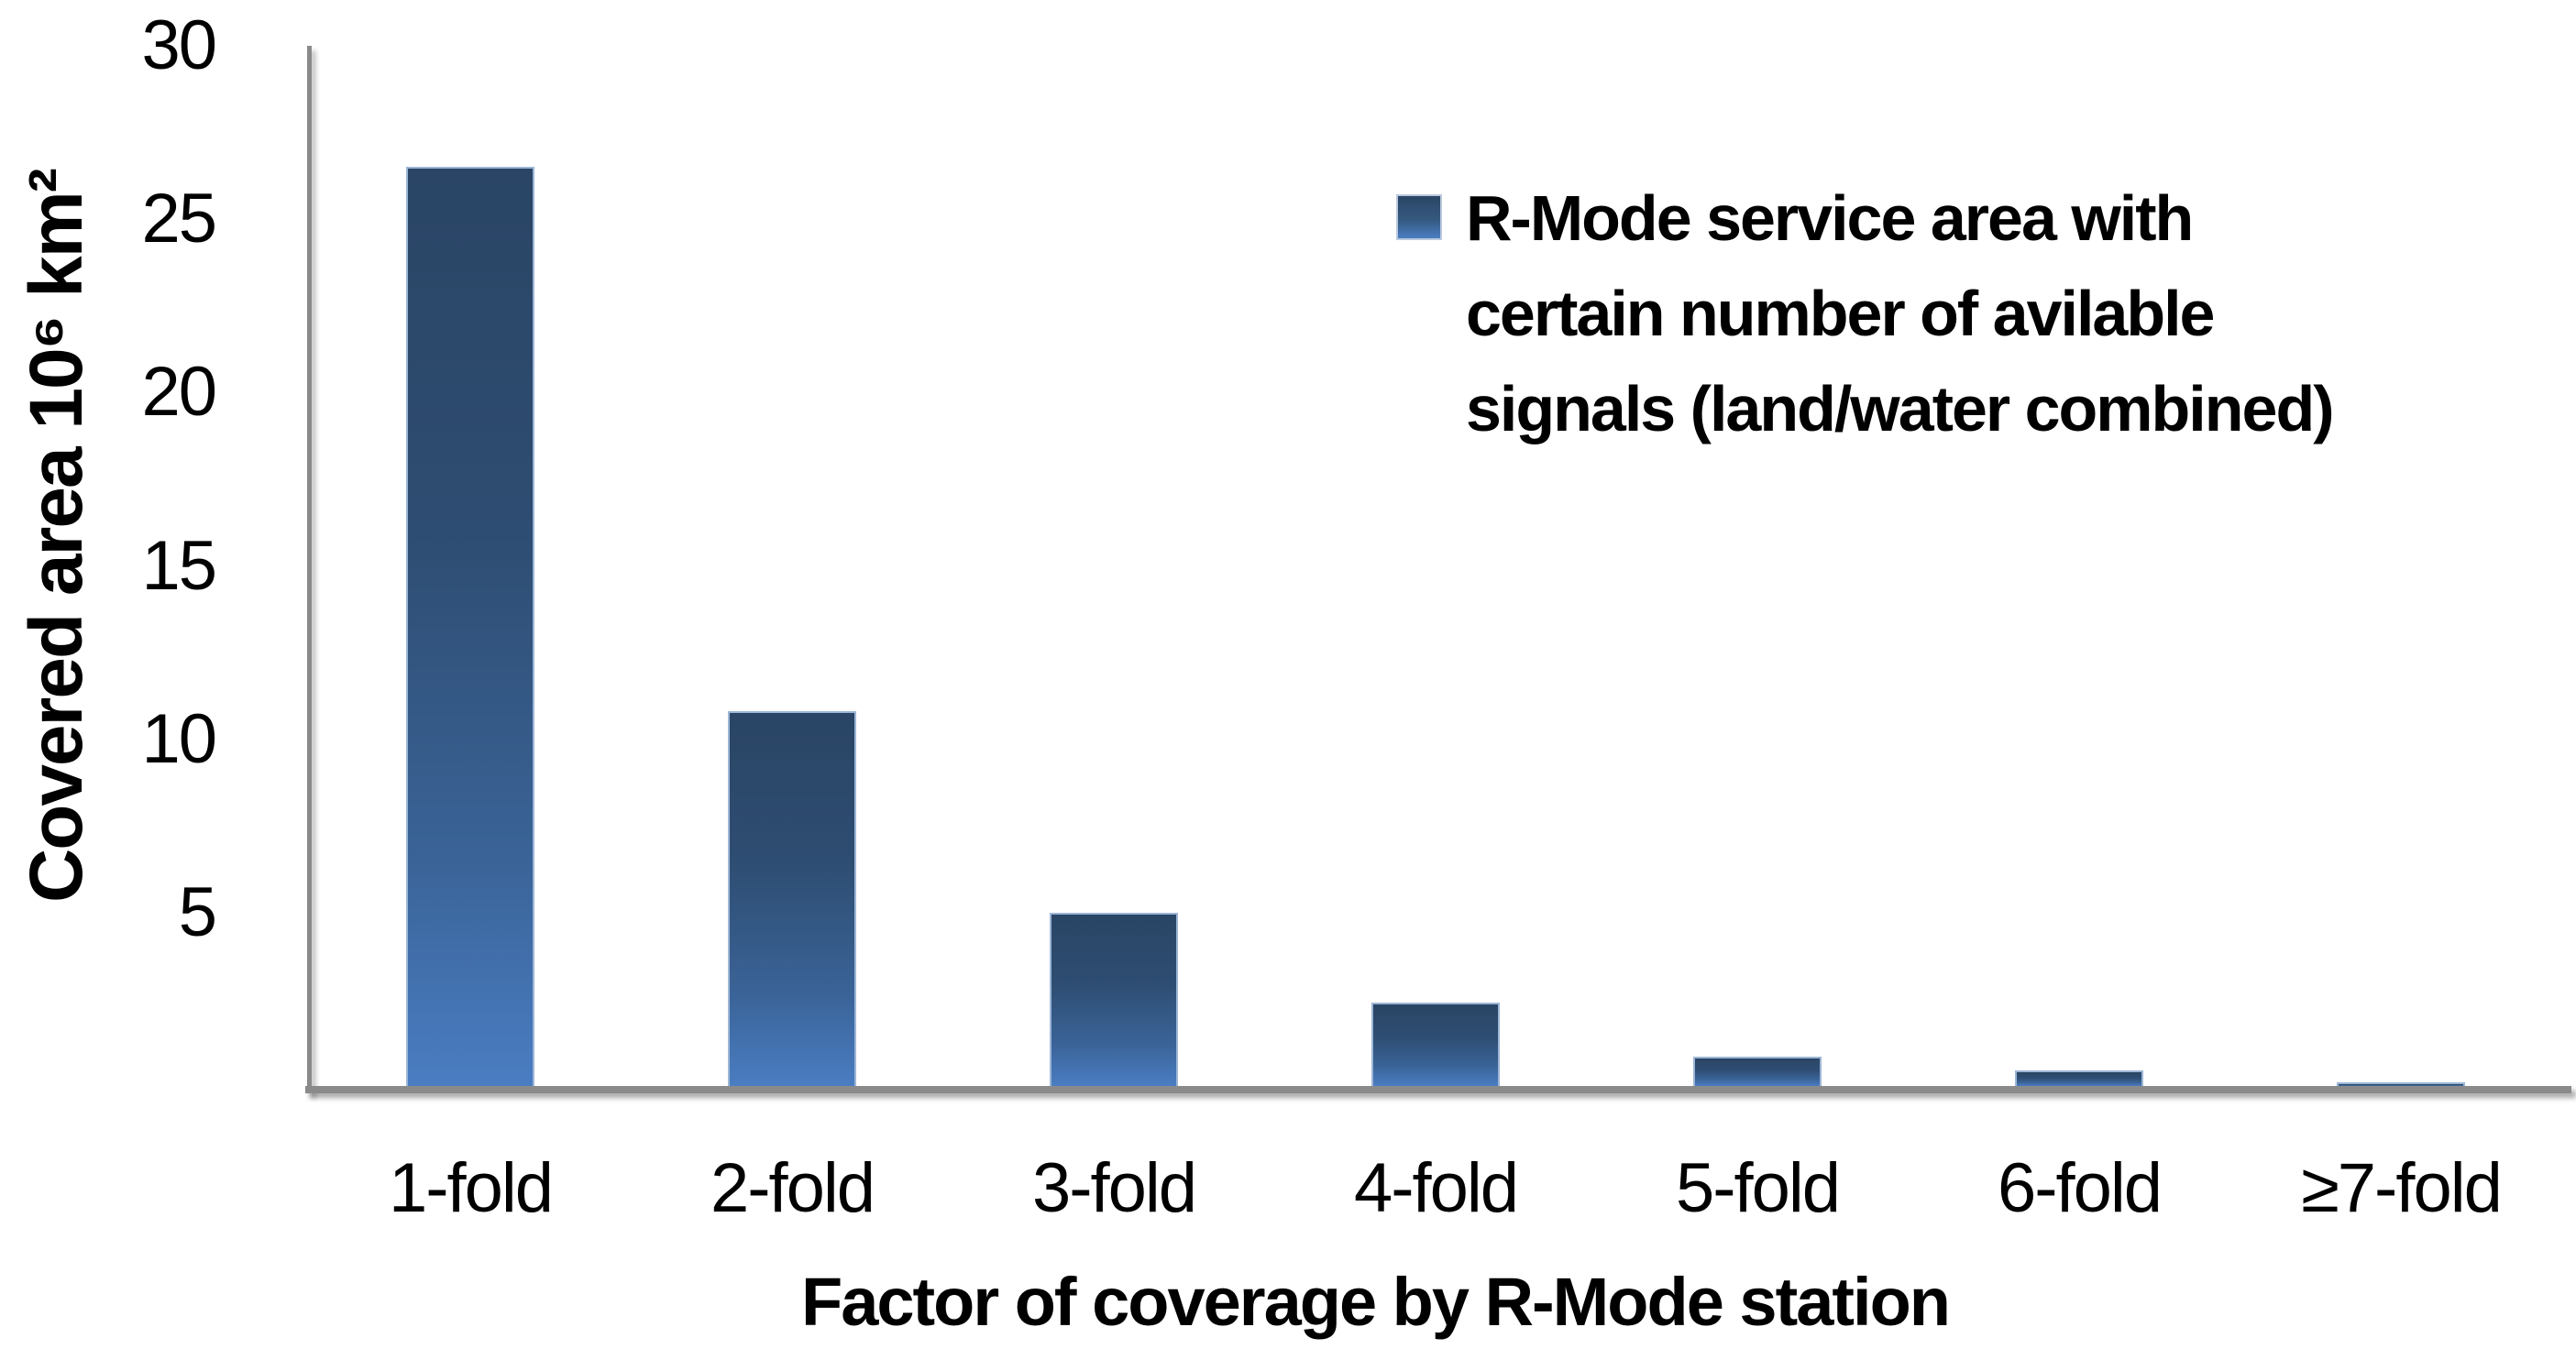 The height and width of the screenshot is (1360, 2576). I want to click on y-tick-label: 20, so click(179, 392).